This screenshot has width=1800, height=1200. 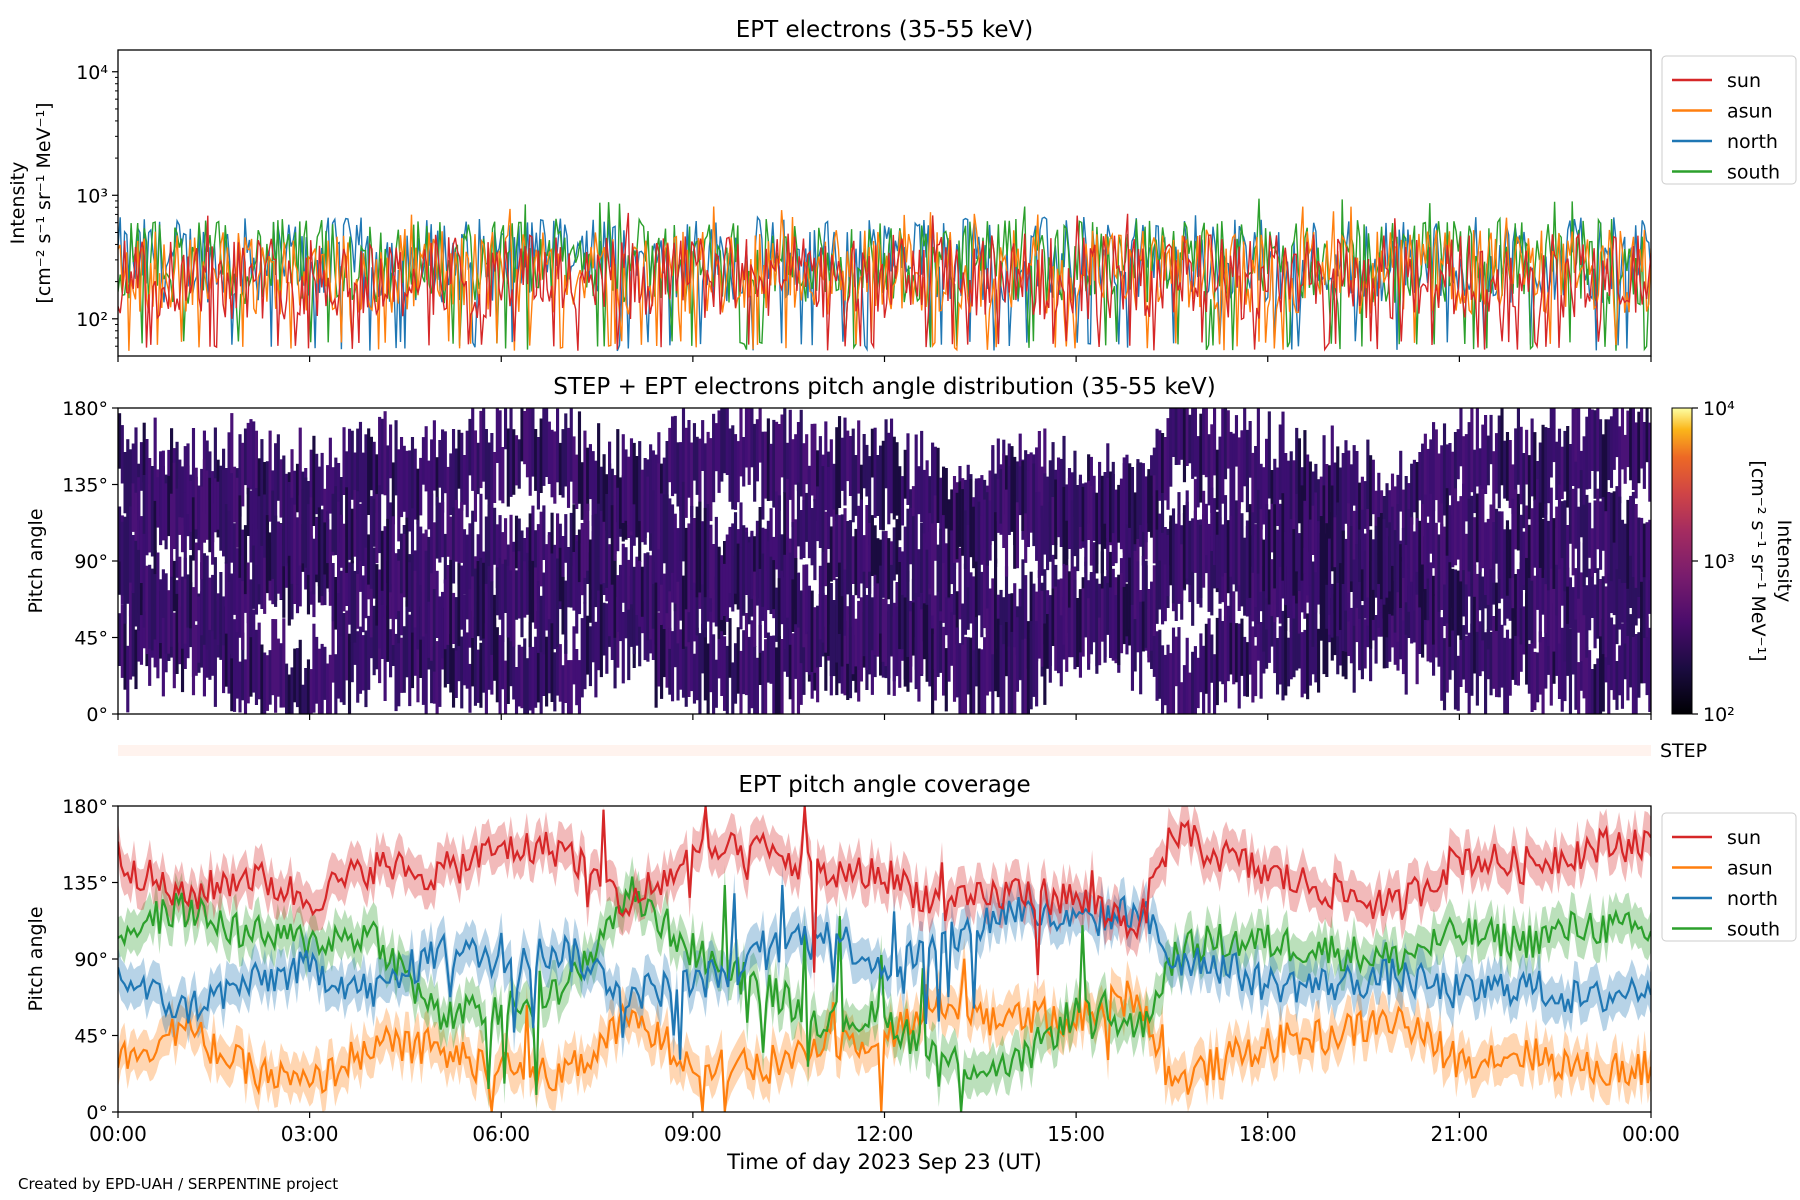 What do you see at coordinates (97, 1113) in the screenshot?
I see `coverage-y-tick-label: 0°` at bounding box center [97, 1113].